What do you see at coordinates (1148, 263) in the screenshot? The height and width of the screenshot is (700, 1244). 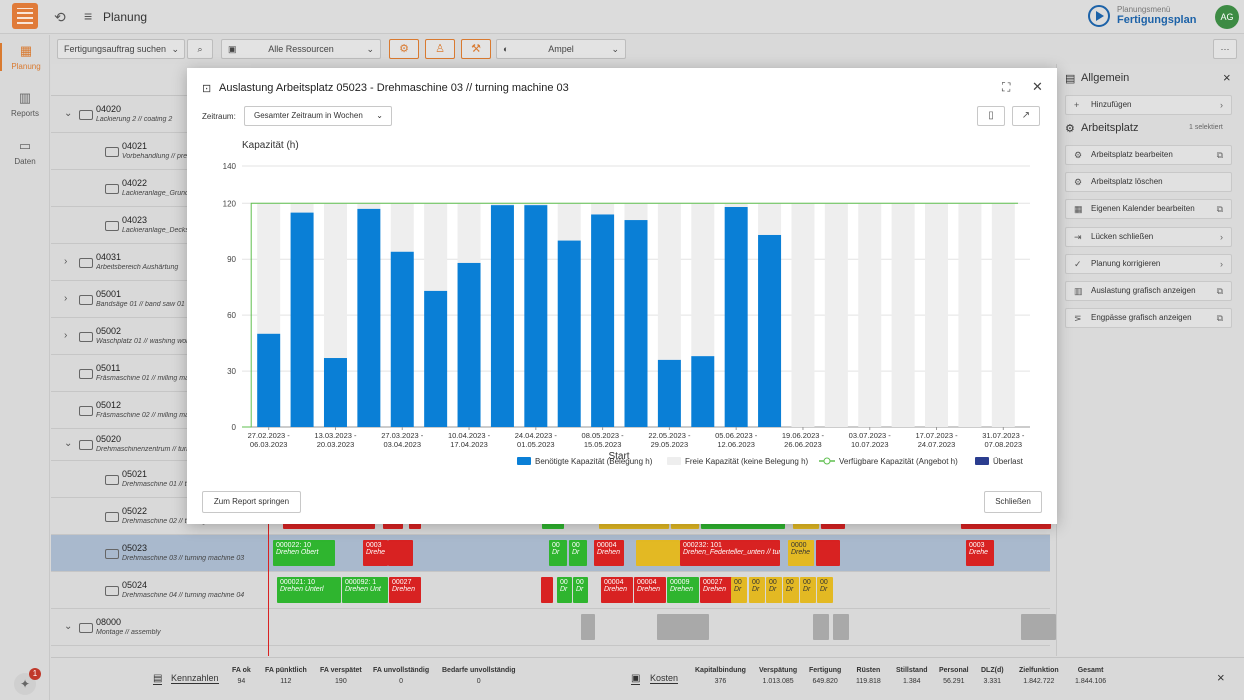 I see `action-button: ✓ Planung korrigieren ›` at bounding box center [1148, 263].